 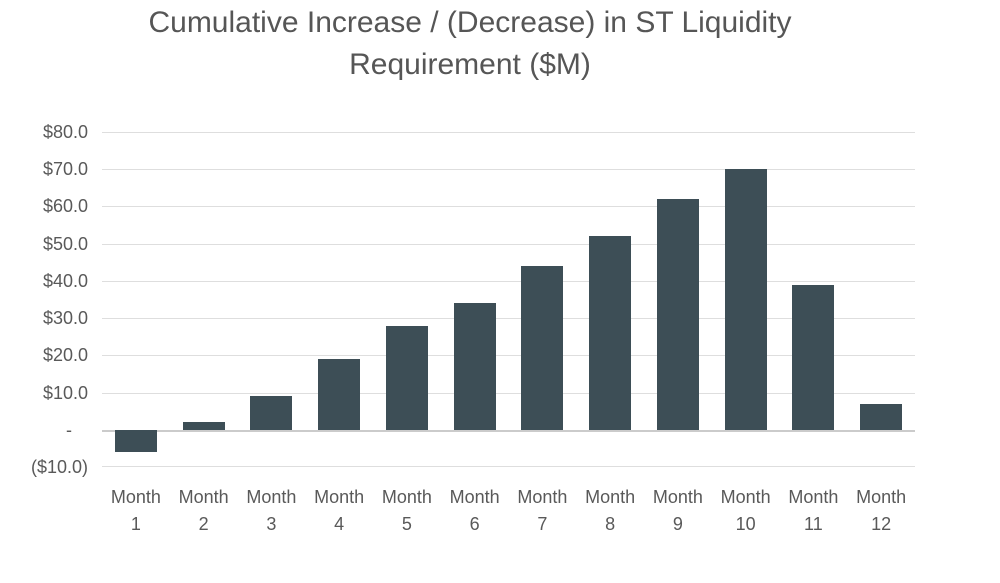 What do you see at coordinates (65, 169) in the screenshot?
I see `y-tick-label: $70.0` at bounding box center [65, 169].